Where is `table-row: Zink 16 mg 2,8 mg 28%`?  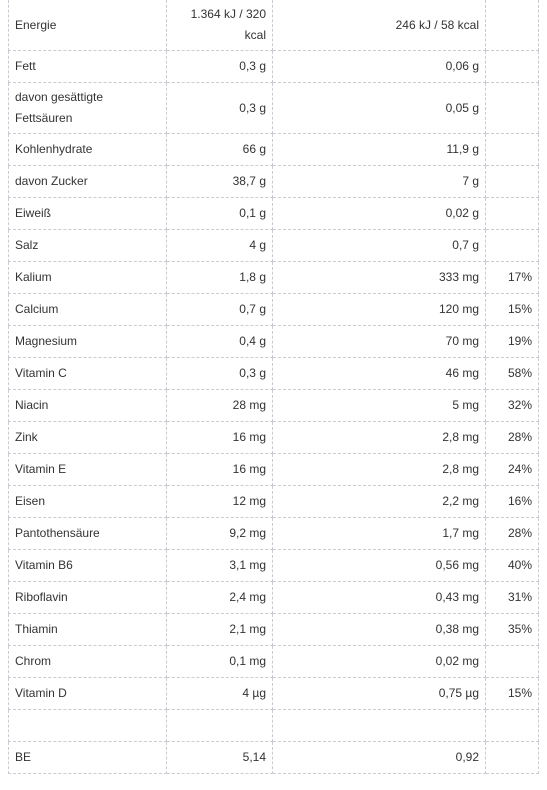 table-row: Zink 16 mg 2,8 mg 28% is located at coordinates (273, 437).